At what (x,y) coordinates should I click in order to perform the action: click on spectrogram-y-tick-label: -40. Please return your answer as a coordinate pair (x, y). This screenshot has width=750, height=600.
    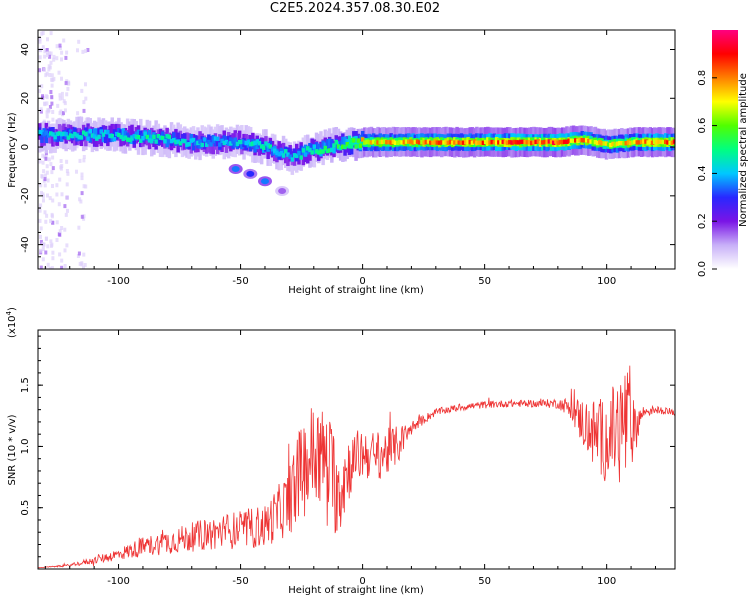
    Looking at the image, I should click on (25, 244).